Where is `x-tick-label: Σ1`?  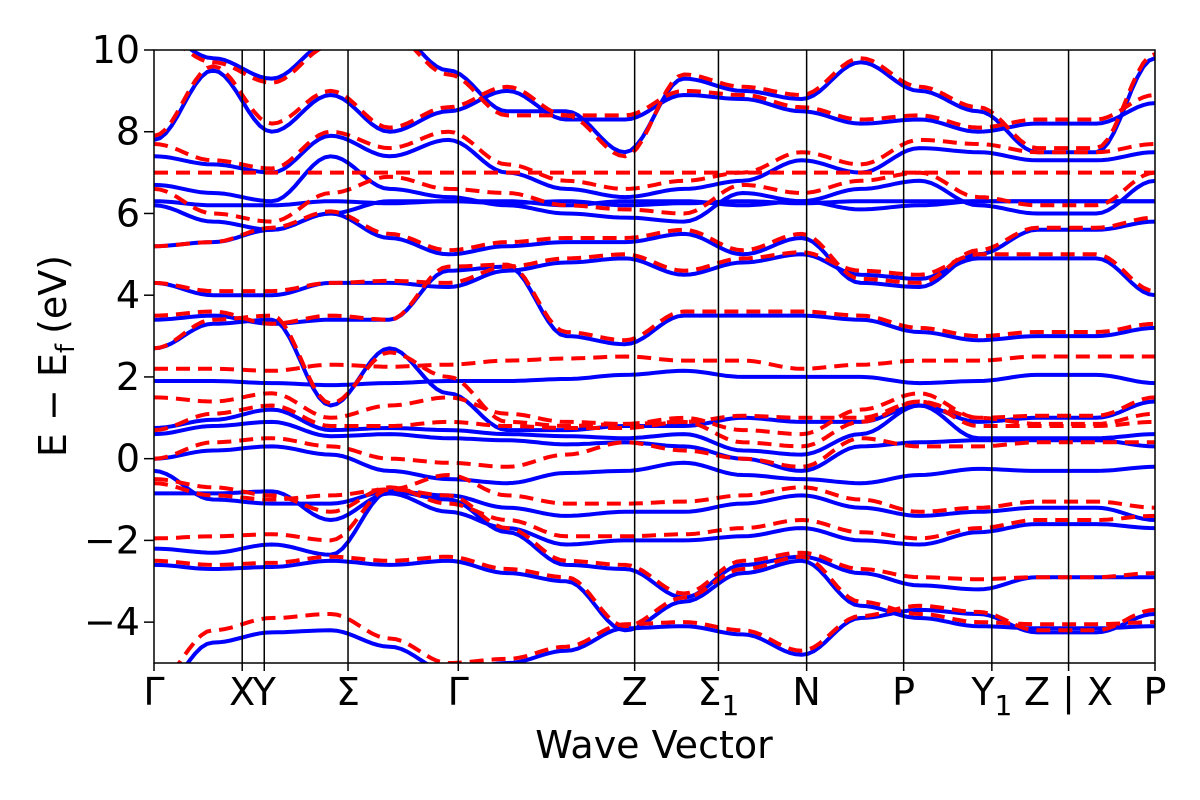
x-tick-label: Σ1 is located at coordinates (719, 696).